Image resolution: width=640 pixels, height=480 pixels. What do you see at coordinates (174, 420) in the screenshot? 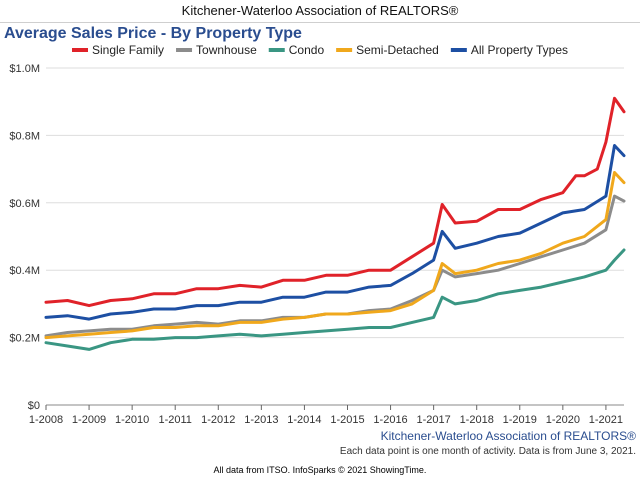
I see `x-tick-label: 1-2011` at bounding box center [174, 420].